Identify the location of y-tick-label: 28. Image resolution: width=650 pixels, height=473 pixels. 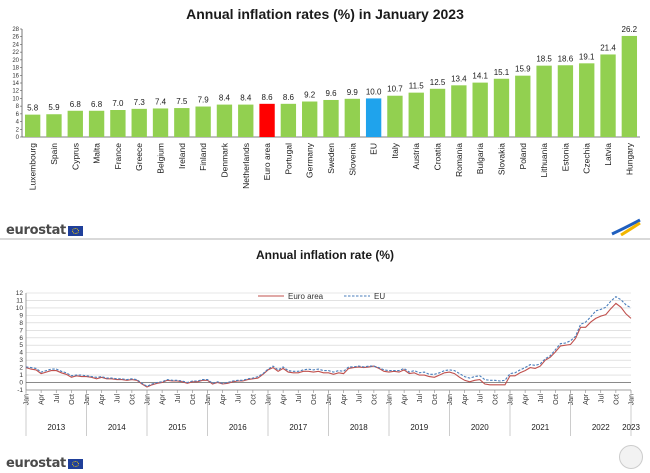
(15, 30).